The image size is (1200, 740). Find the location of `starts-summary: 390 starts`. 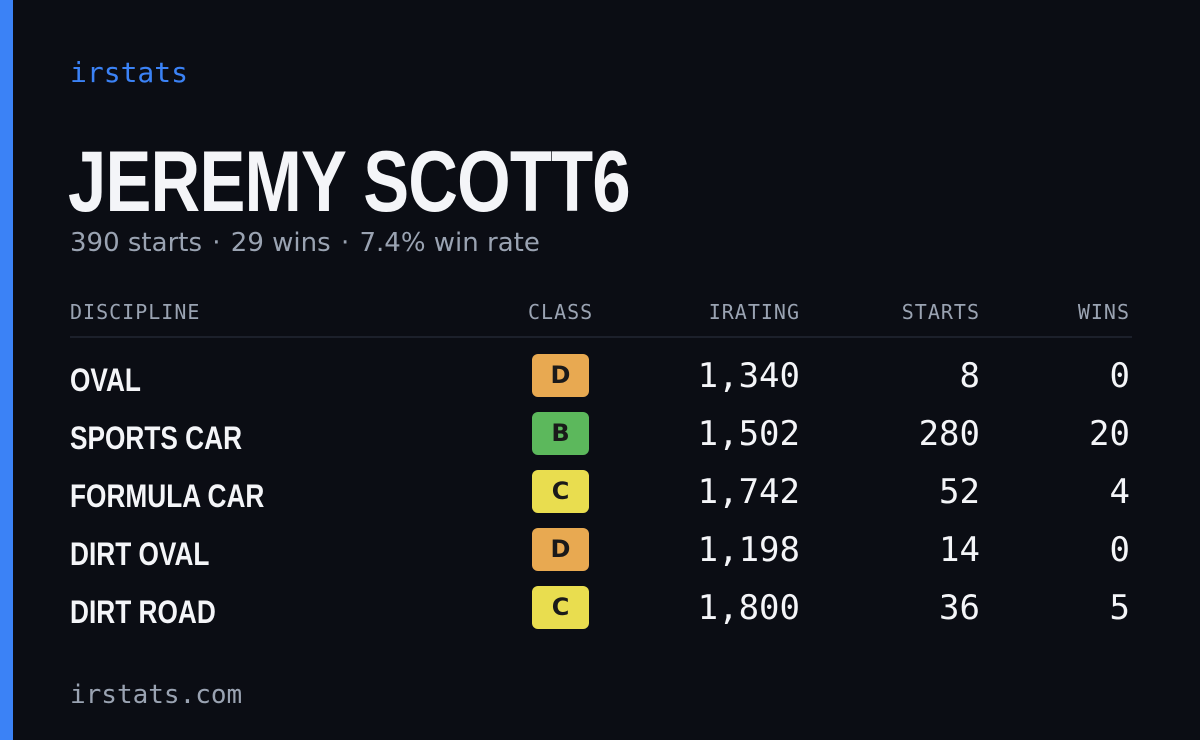

starts-summary: 390 starts is located at coordinates (136, 243).